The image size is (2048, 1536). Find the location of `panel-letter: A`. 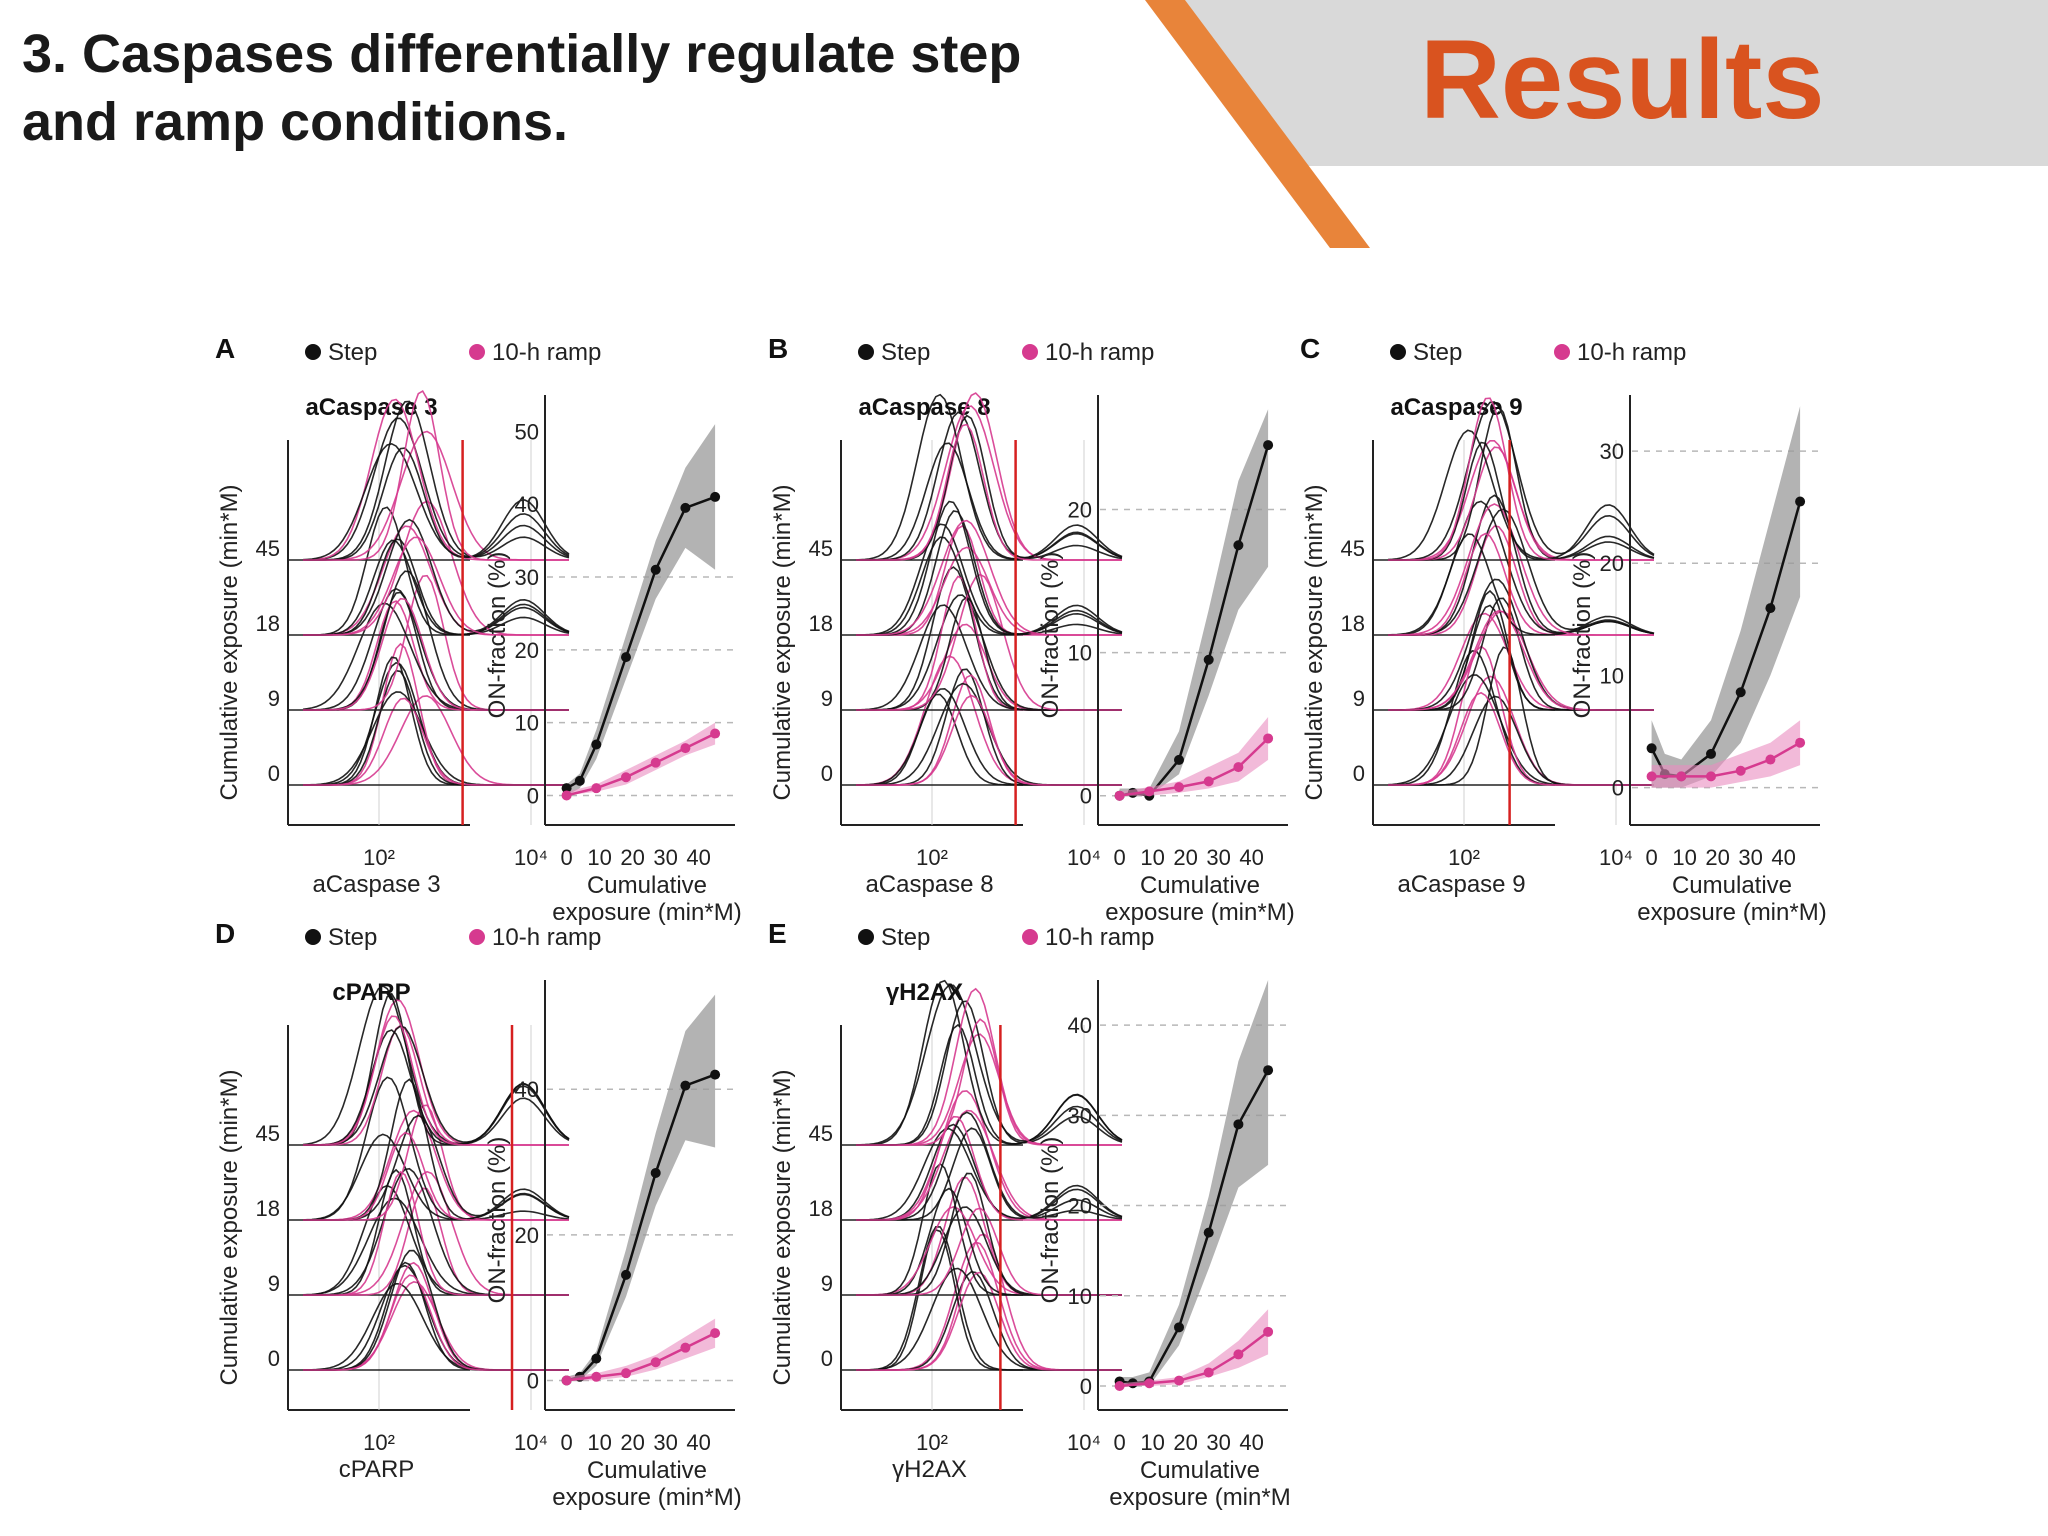

panel-letter: A is located at coordinates (225, 348).